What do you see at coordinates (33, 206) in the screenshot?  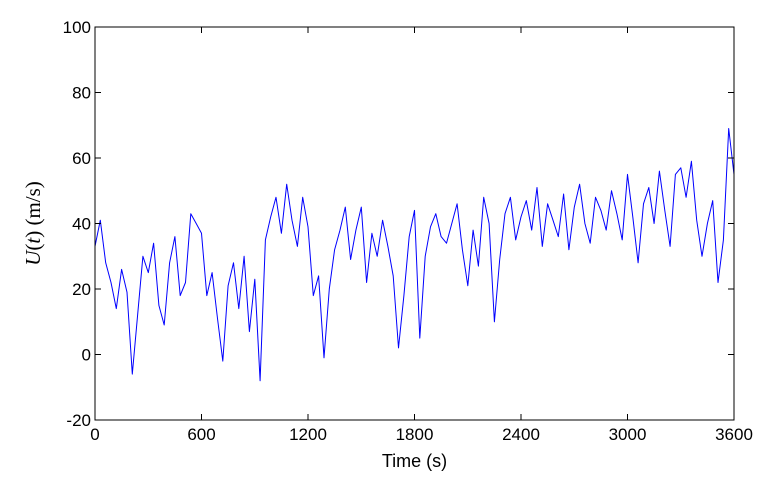 I see `y-axis-unit: (m/s)` at bounding box center [33, 206].